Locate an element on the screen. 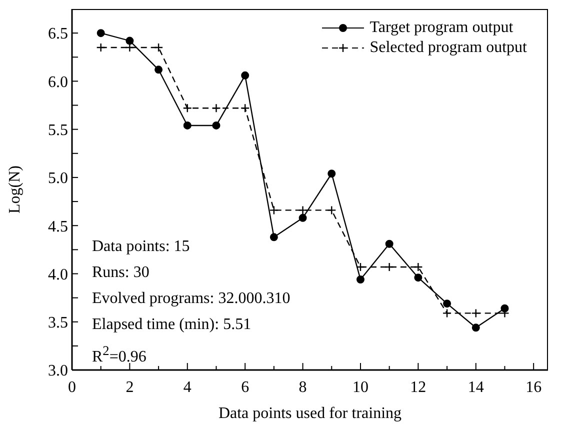  legend-label: Target program output is located at coordinates (442, 28).